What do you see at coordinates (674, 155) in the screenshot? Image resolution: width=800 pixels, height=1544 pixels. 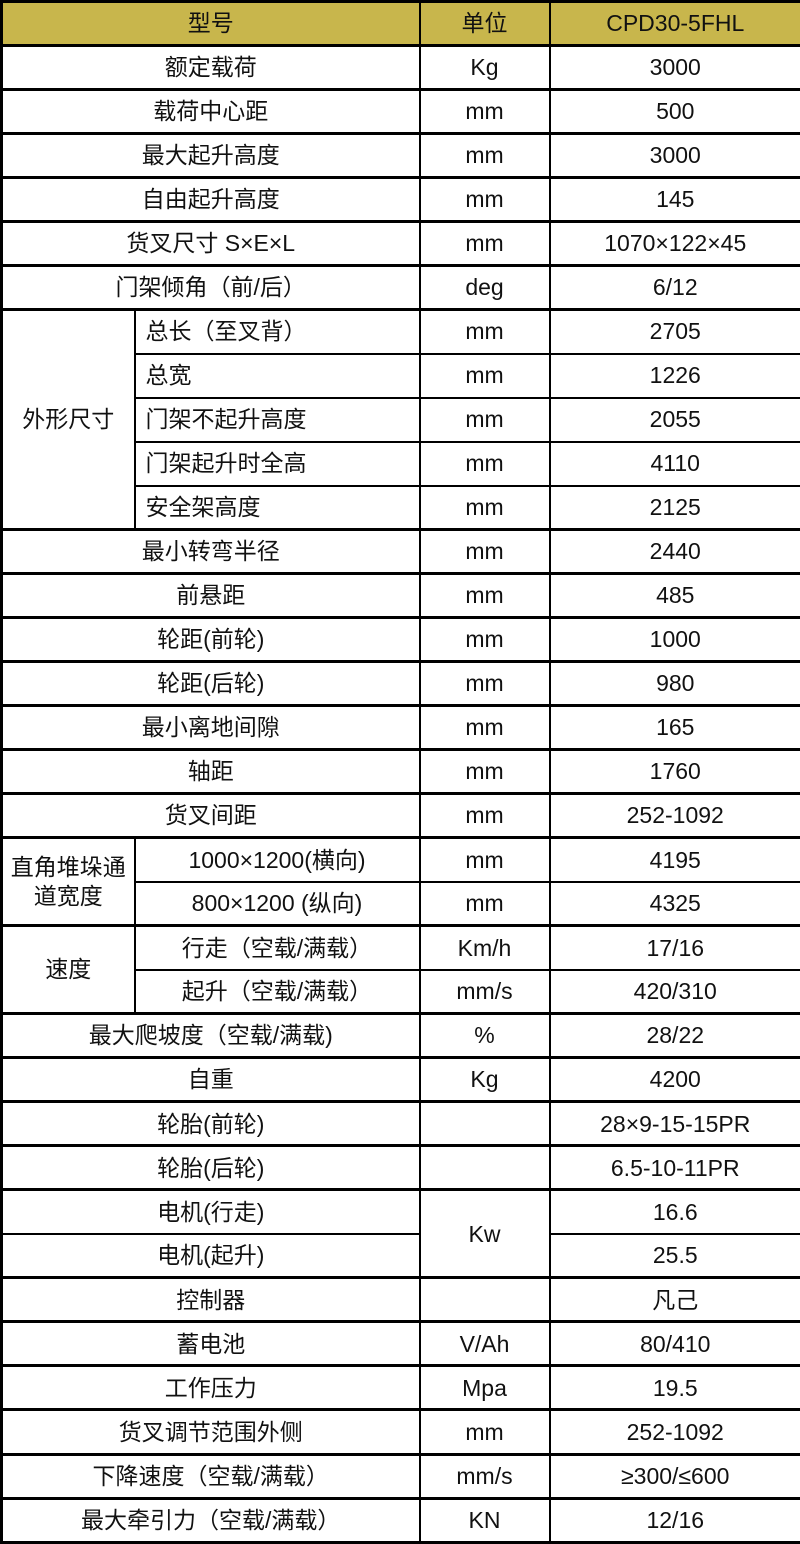 I see `spec-value: 3000` at bounding box center [674, 155].